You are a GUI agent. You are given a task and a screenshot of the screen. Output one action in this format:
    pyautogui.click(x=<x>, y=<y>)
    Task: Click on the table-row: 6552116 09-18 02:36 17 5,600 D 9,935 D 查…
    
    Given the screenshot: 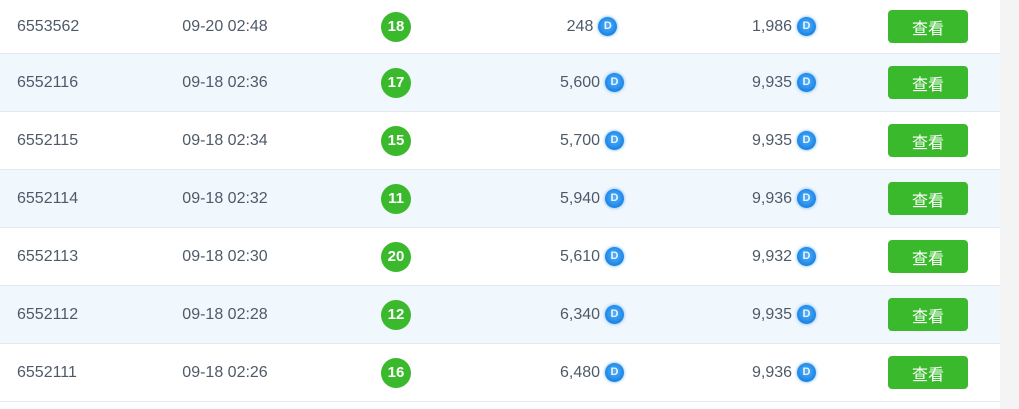 What is the action you would take?
    pyautogui.click(x=500, y=83)
    